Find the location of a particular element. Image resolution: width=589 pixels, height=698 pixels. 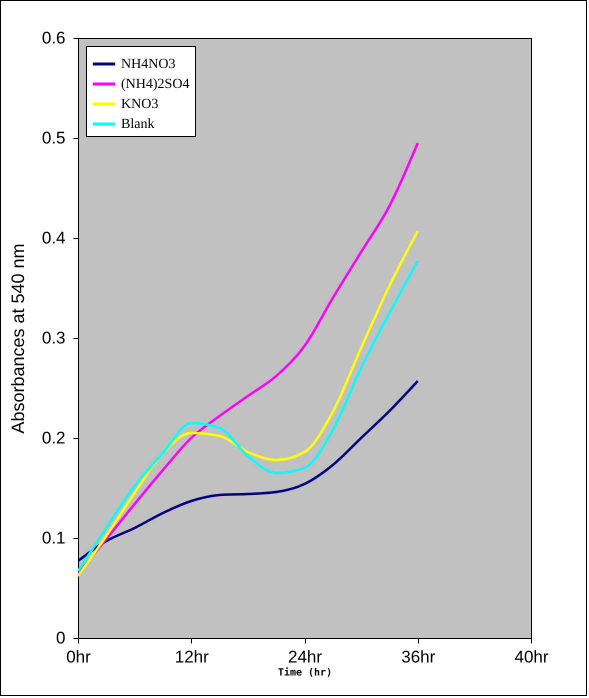

x-axis-title: Time (hr) is located at coordinates (305, 672).